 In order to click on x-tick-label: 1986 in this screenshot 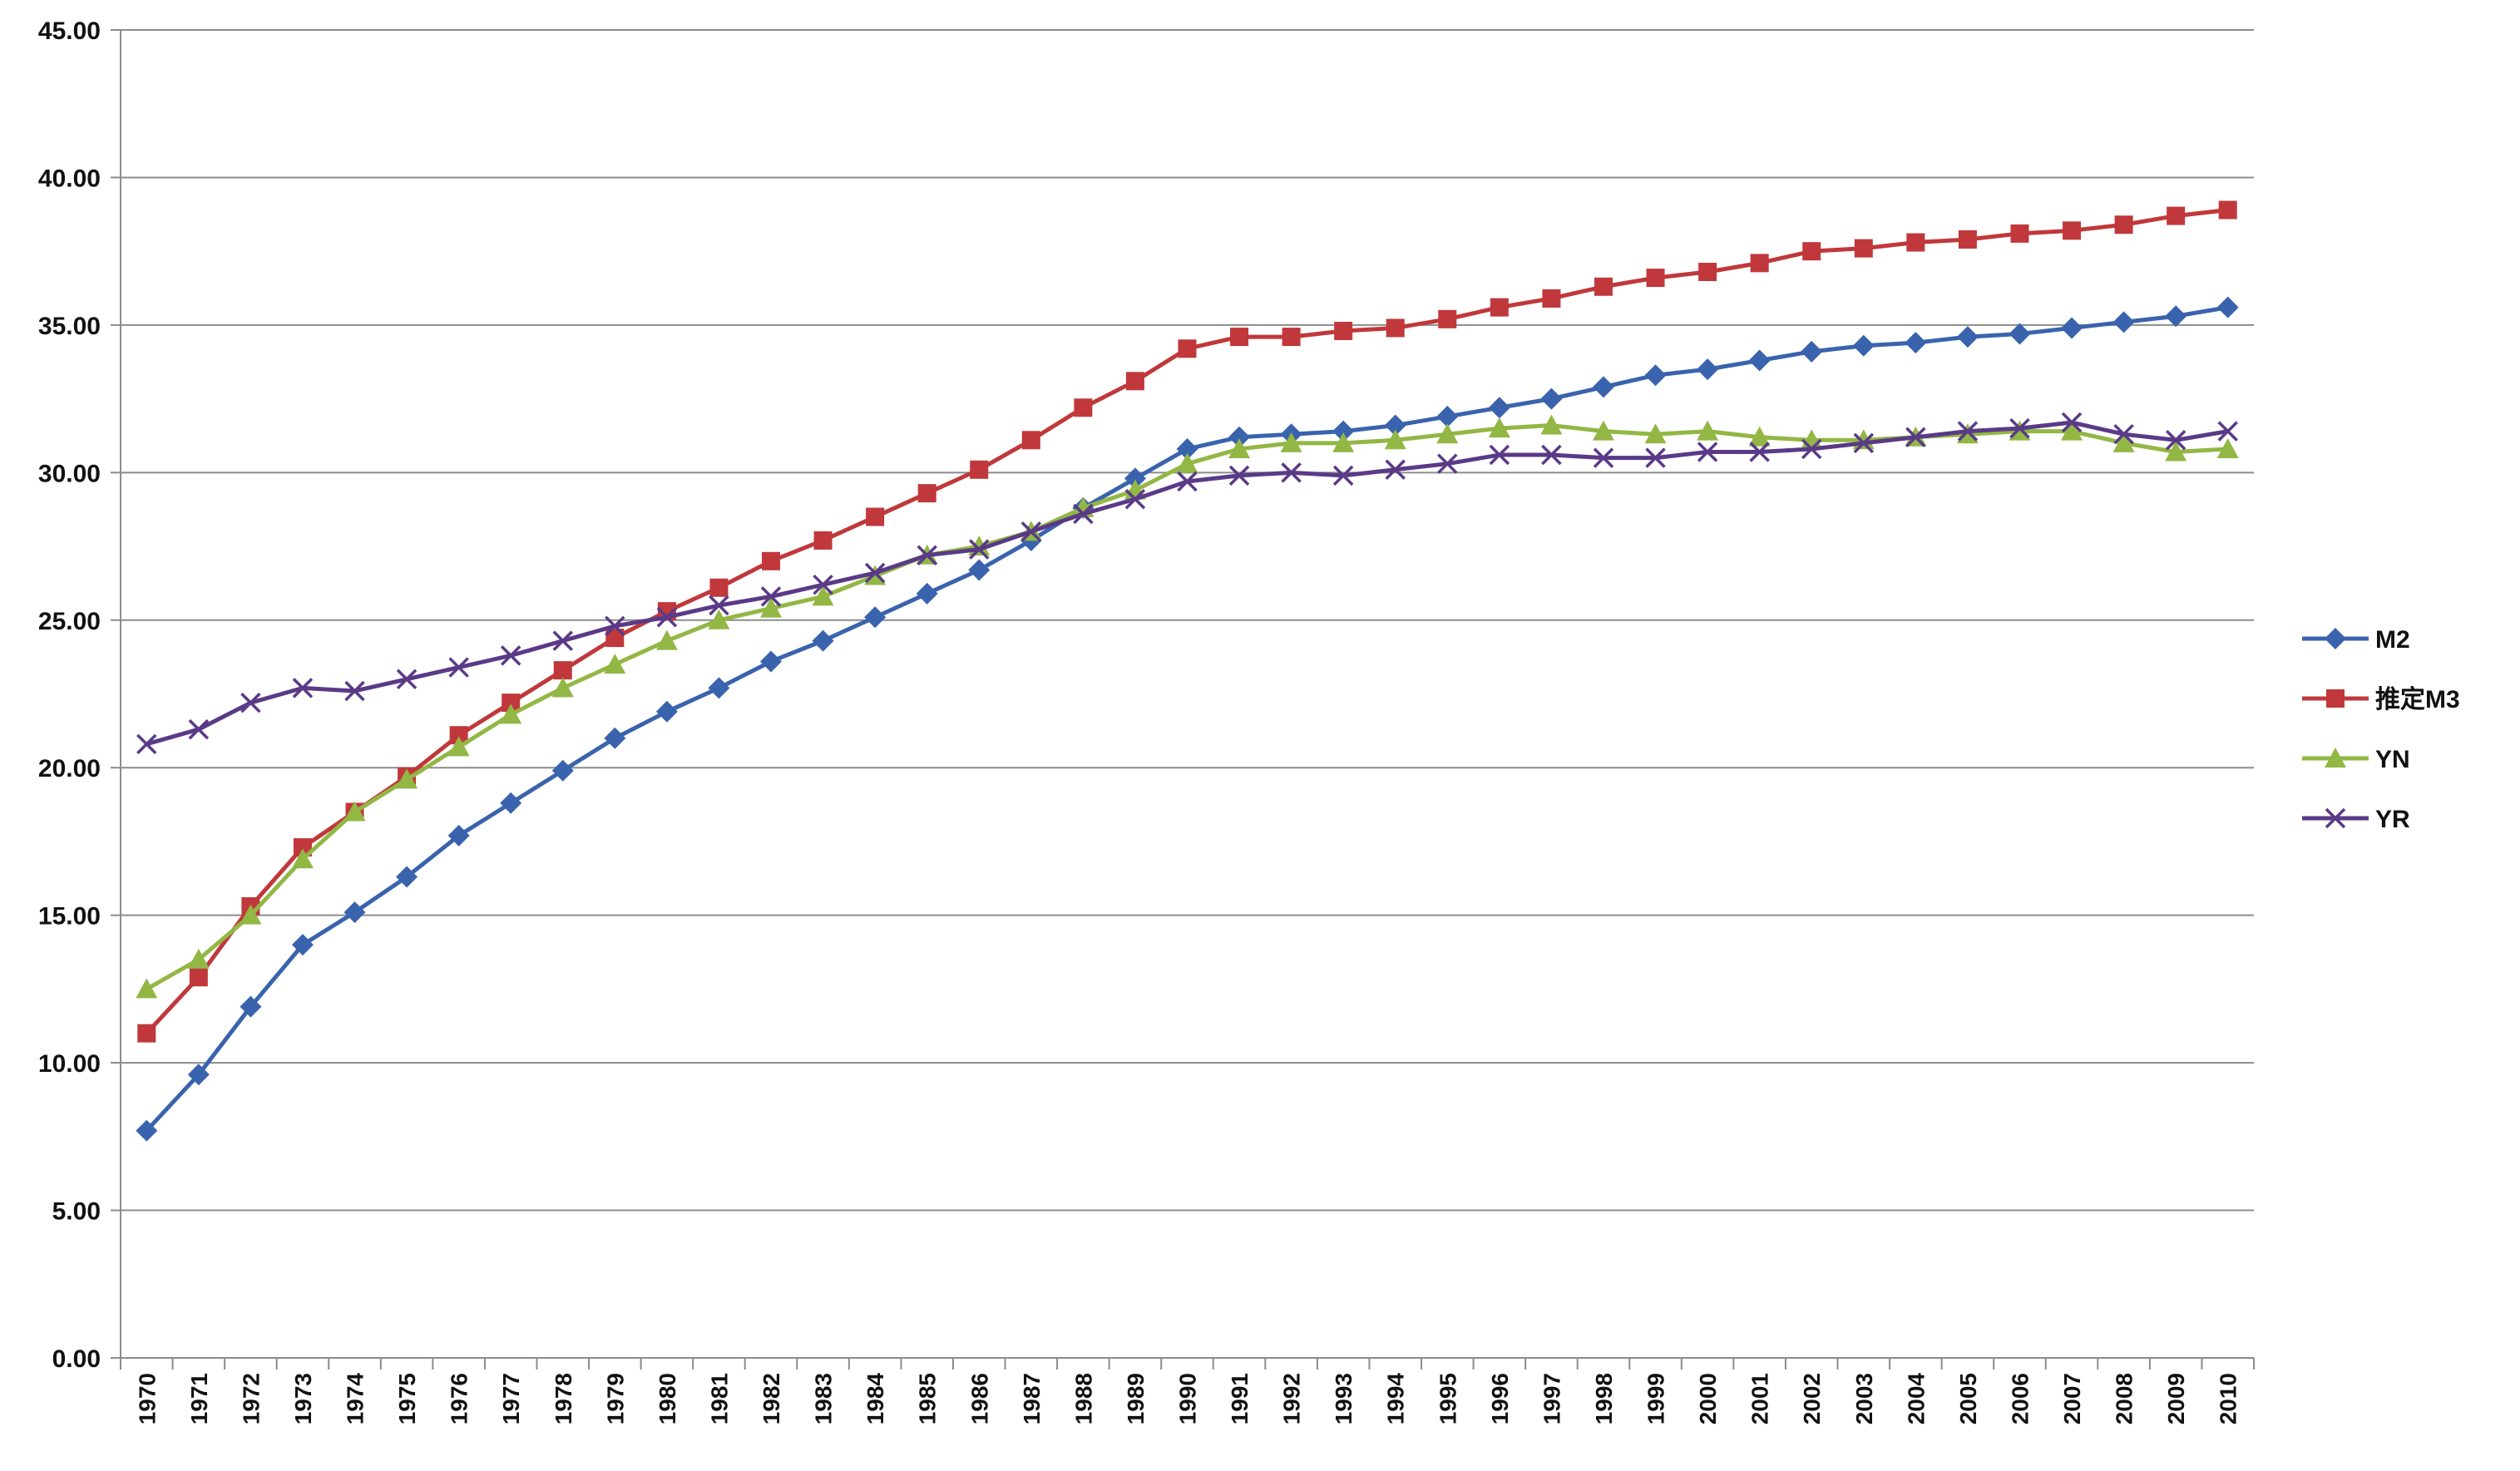, I will do `click(979, 1398)`.